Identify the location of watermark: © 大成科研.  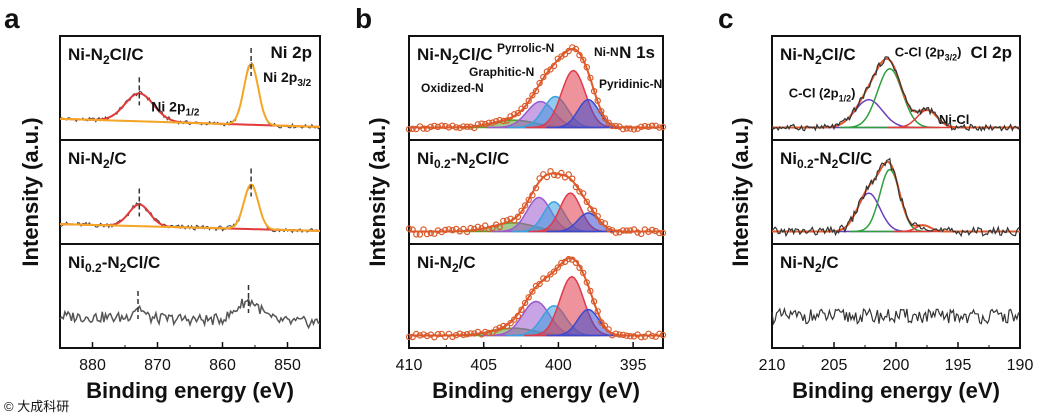
(36, 406).